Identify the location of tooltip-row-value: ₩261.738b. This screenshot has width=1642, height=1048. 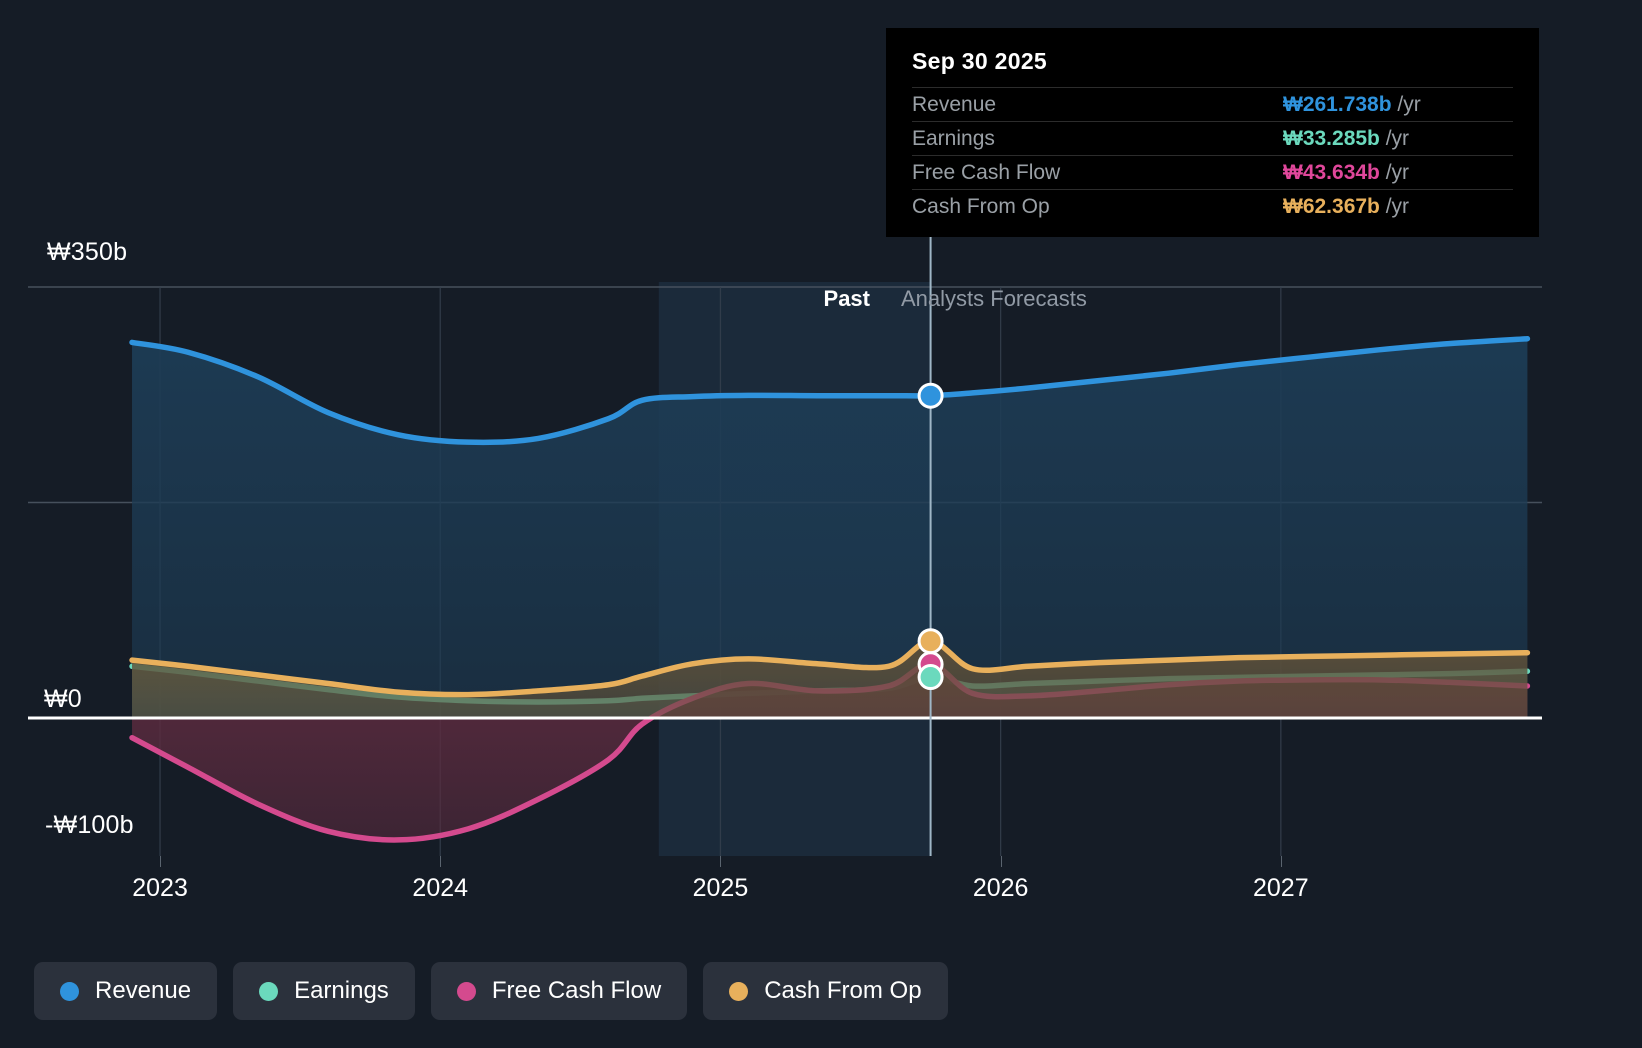
(1337, 104).